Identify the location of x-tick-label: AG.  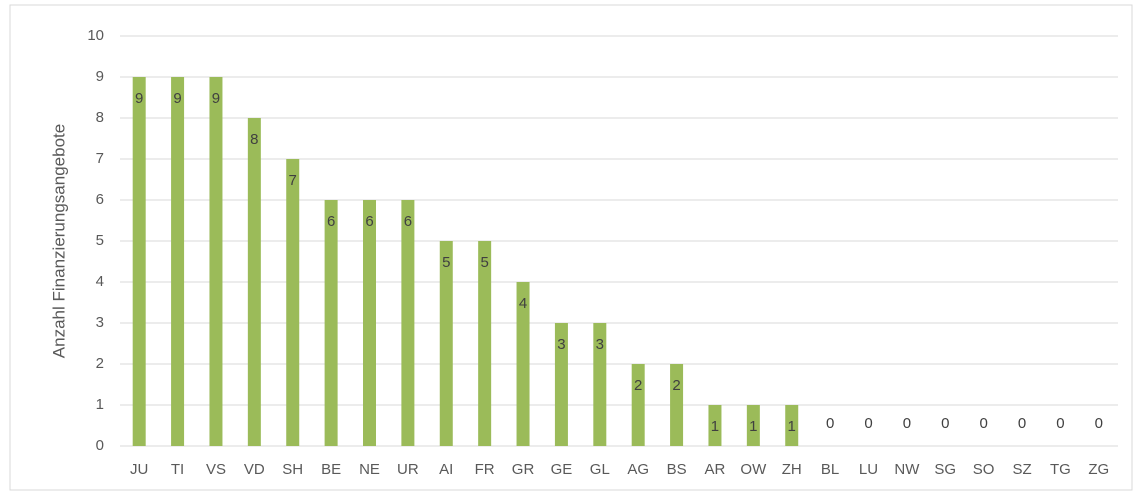
(638, 469).